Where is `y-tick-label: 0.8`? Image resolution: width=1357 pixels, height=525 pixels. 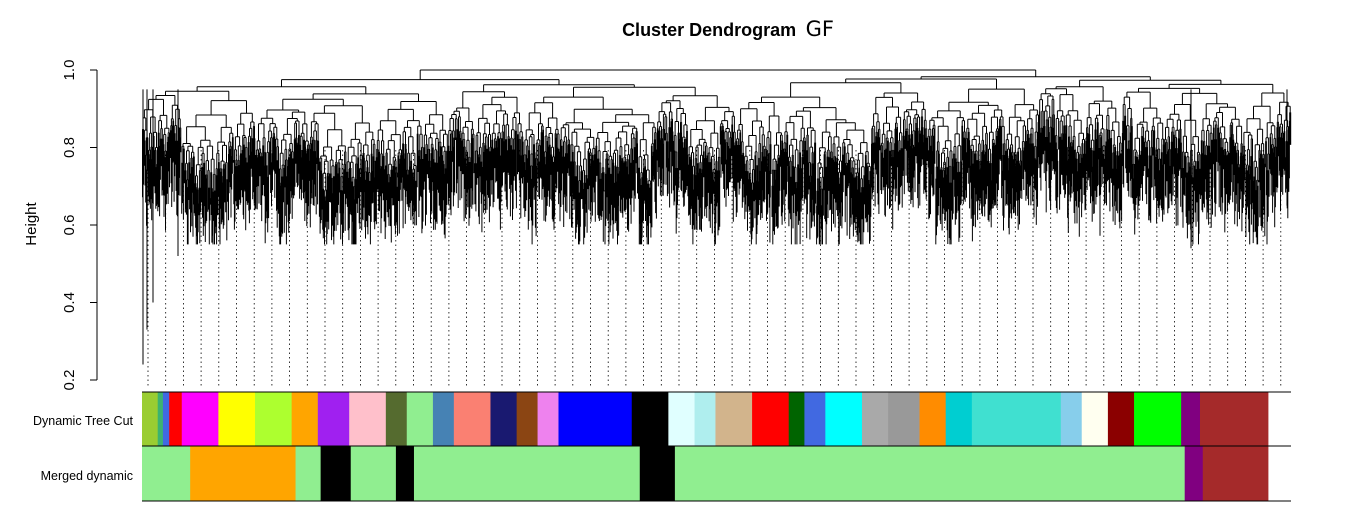
y-tick-label: 0.8 is located at coordinates (69, 147).